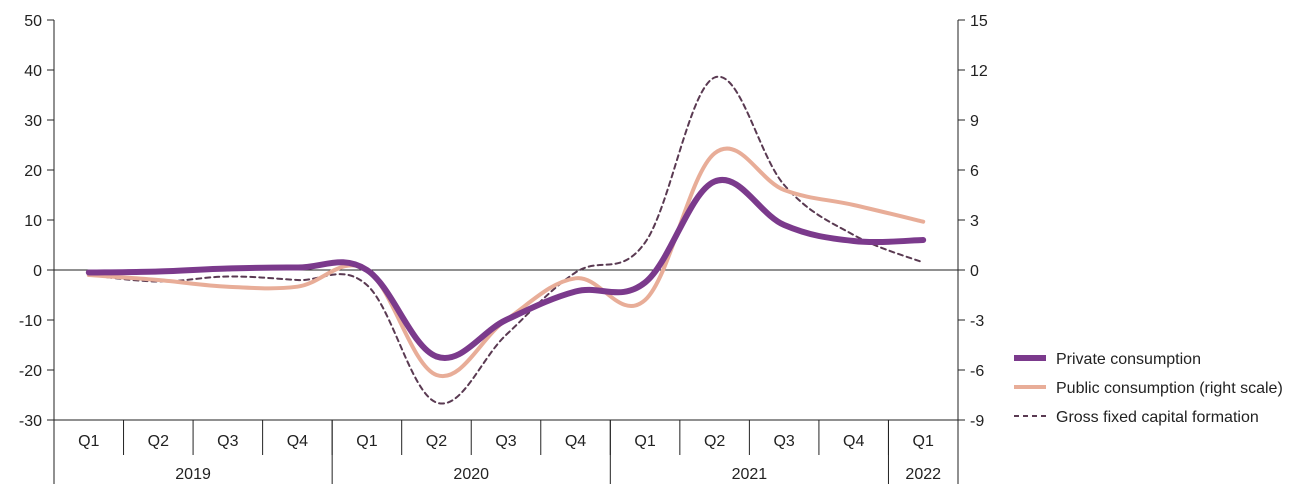  I want to click on left-axis-tick-label: 20, so click(33, 171).